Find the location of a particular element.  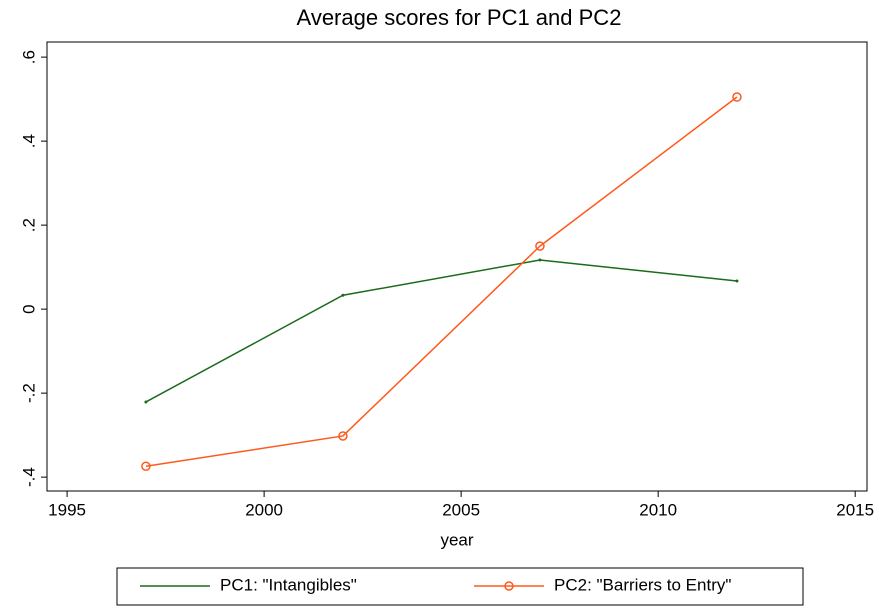

x-tick-label: 2015 is located at coordinates (855, 509).